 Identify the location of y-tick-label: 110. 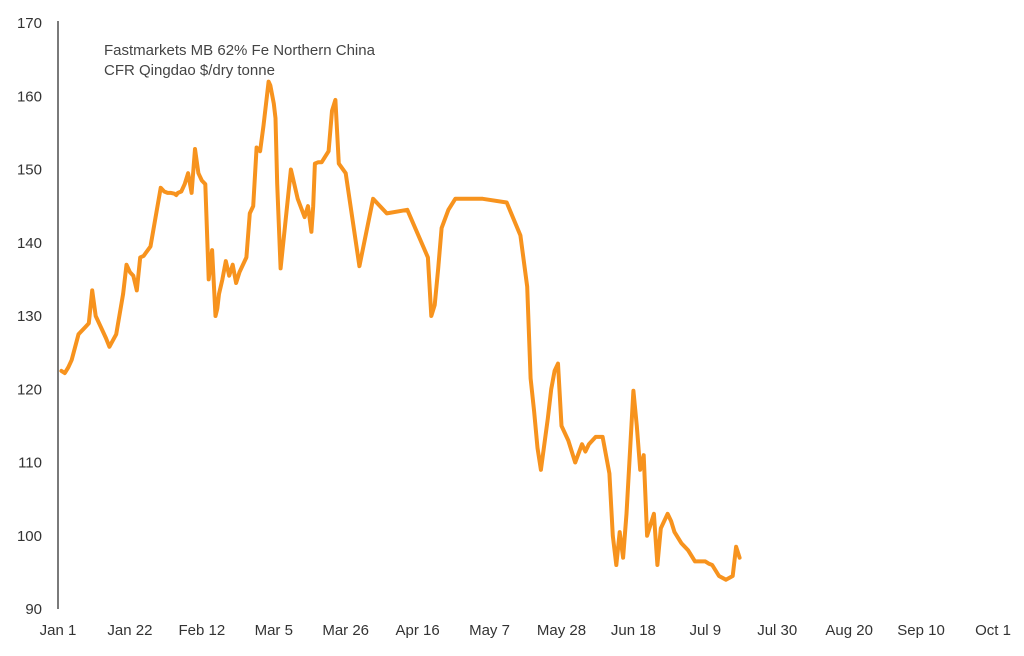
(30, 463).